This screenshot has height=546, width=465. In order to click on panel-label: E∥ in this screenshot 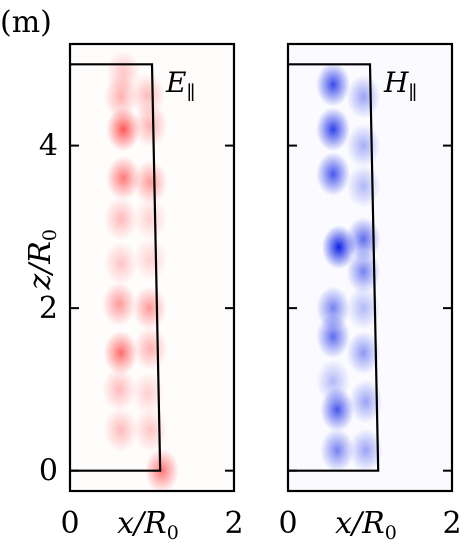, I will do `click(180, 85)`.